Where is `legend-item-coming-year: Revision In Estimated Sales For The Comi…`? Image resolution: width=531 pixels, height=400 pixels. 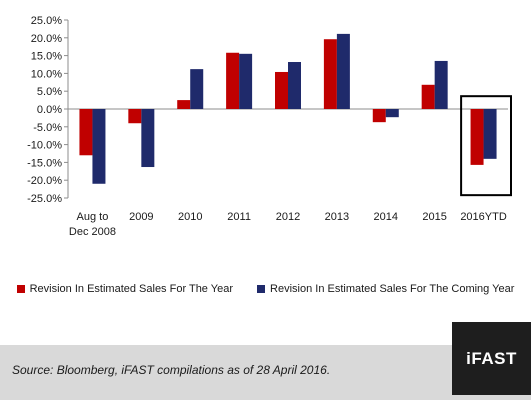 legend-item-coming-year: Revision In Estimated Sales For The Comi… is located at coordinates (385, 289).